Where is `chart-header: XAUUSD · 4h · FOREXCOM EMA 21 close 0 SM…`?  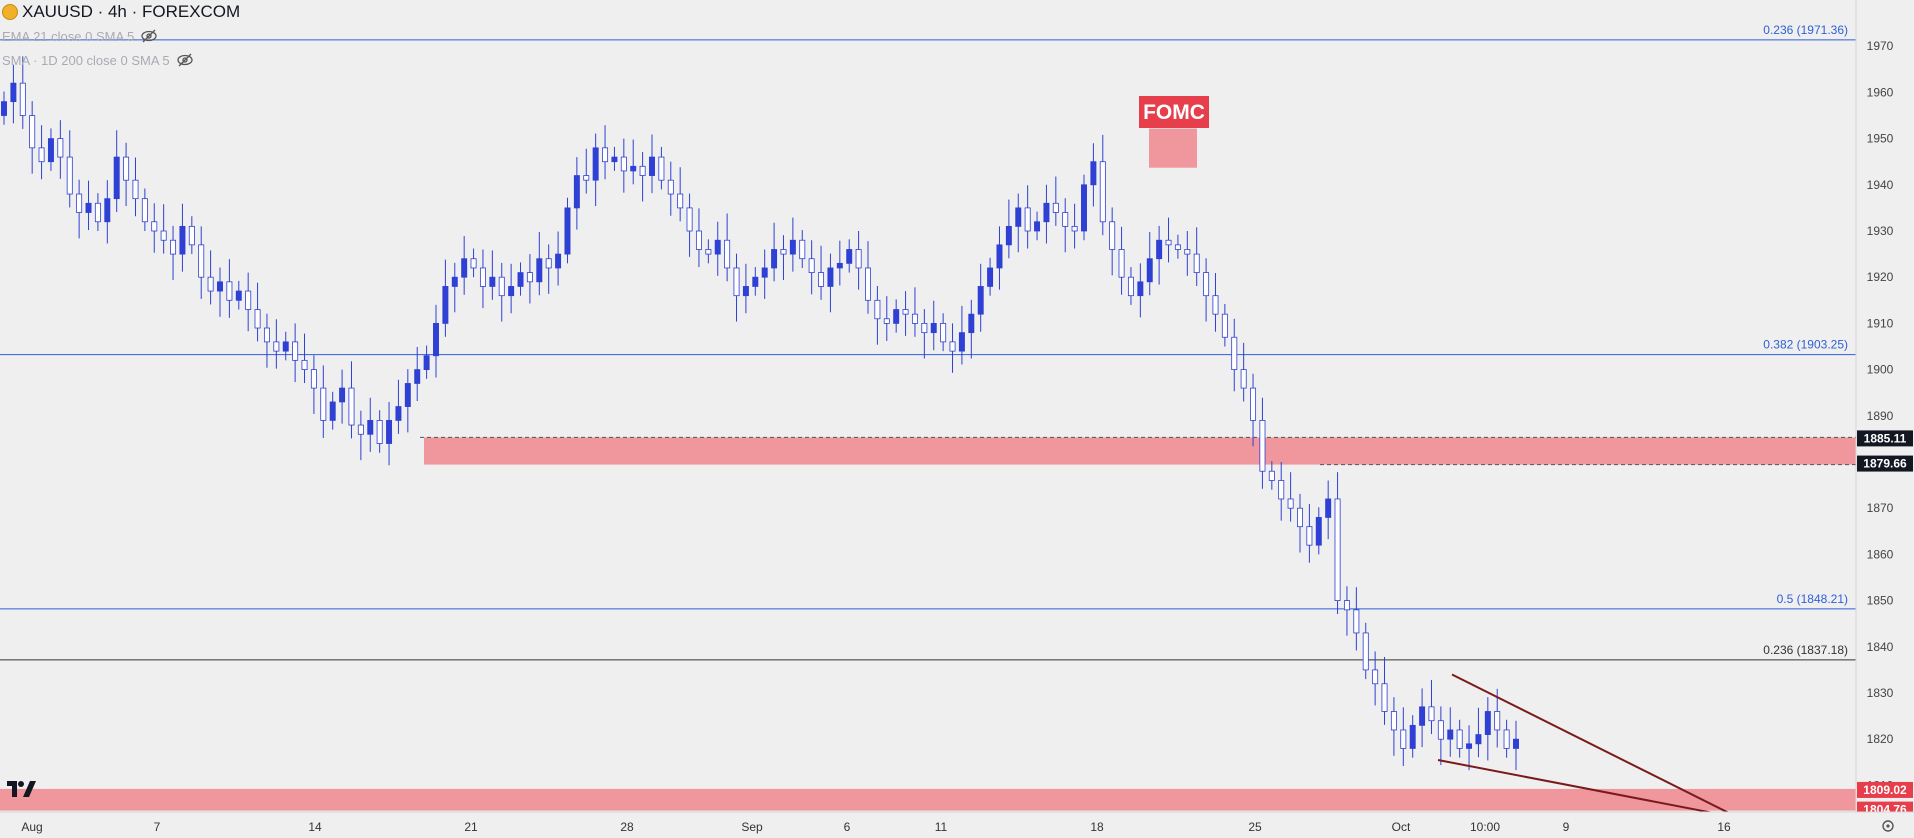 chart-header: XAUUSD · 4h · FOREXCOM EMA 21 close 0 SM… is located at coordinates (120, 36).